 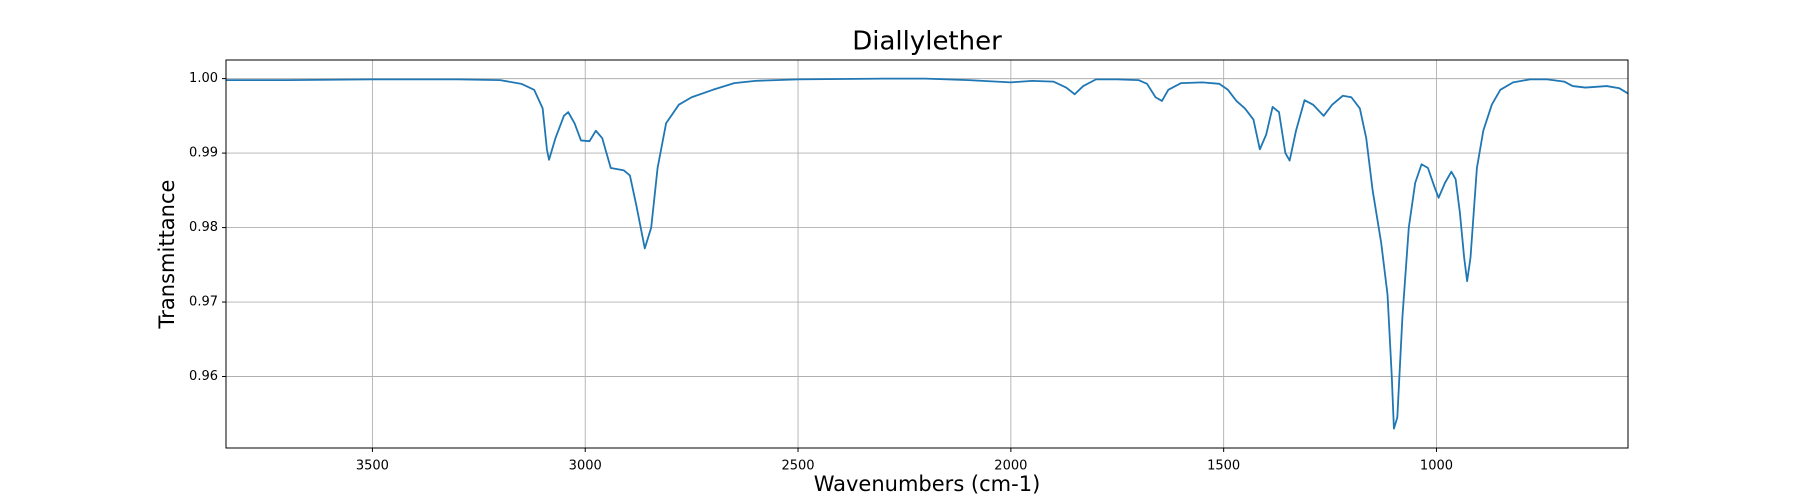 I want to click on x-tick-label: 3500, so click(x=372, y=466).